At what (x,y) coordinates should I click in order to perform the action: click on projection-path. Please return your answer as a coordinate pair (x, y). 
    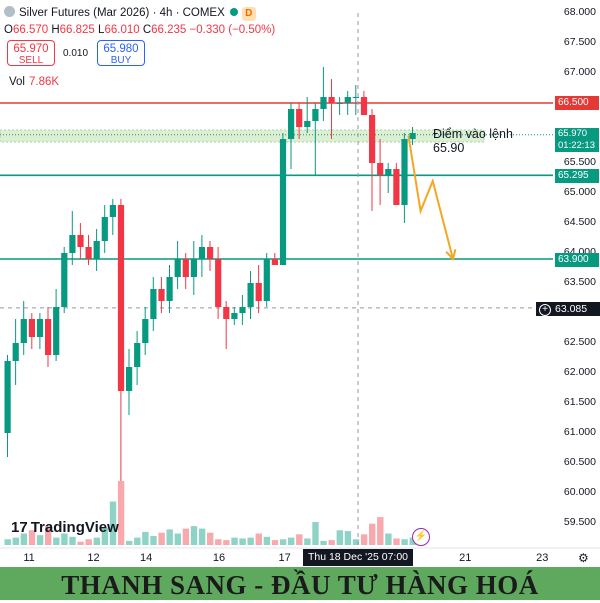
    Looking at the image, I should click on (430, 197).